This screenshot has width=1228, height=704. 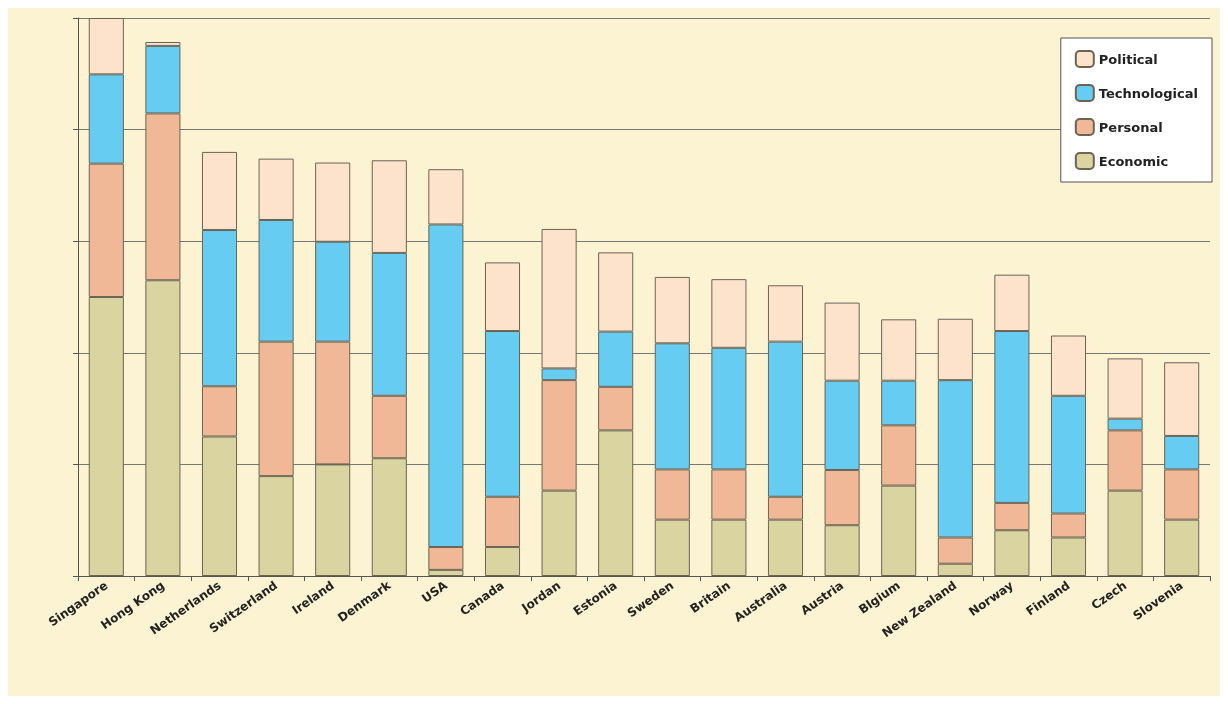 What do you see at coordinates (435, 591) in the screenshot?
I see `x-tick-label: USA` at bounding box center [435, 591].